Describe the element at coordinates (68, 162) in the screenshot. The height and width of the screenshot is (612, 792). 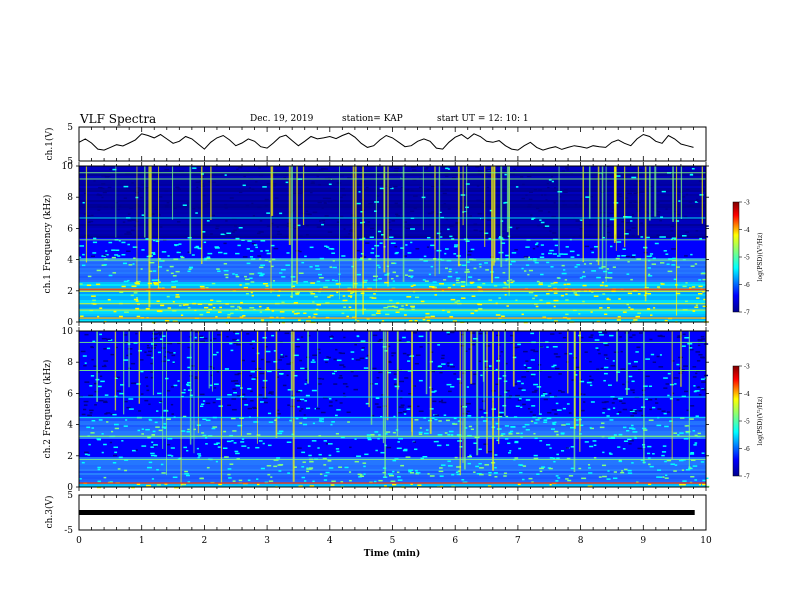
I see `y-tick-label: -5` at that location.